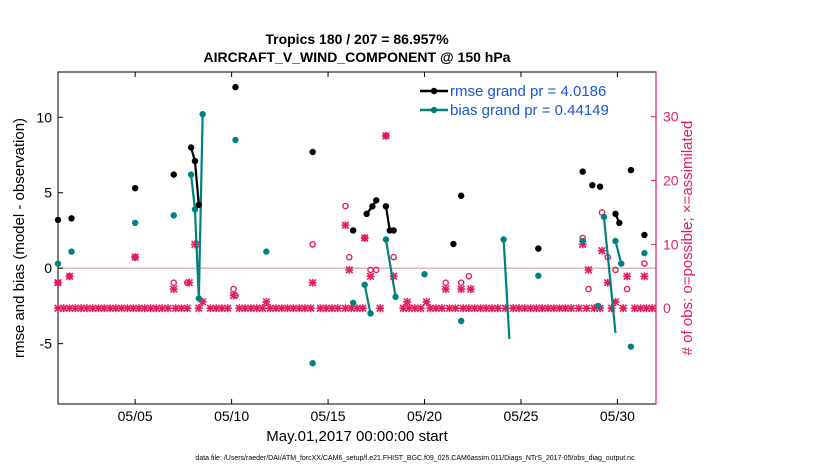  Describe the element at coordinates (49, 230) in the screenshot. I see `y-axis-left: -5 0 5 10` at that location.